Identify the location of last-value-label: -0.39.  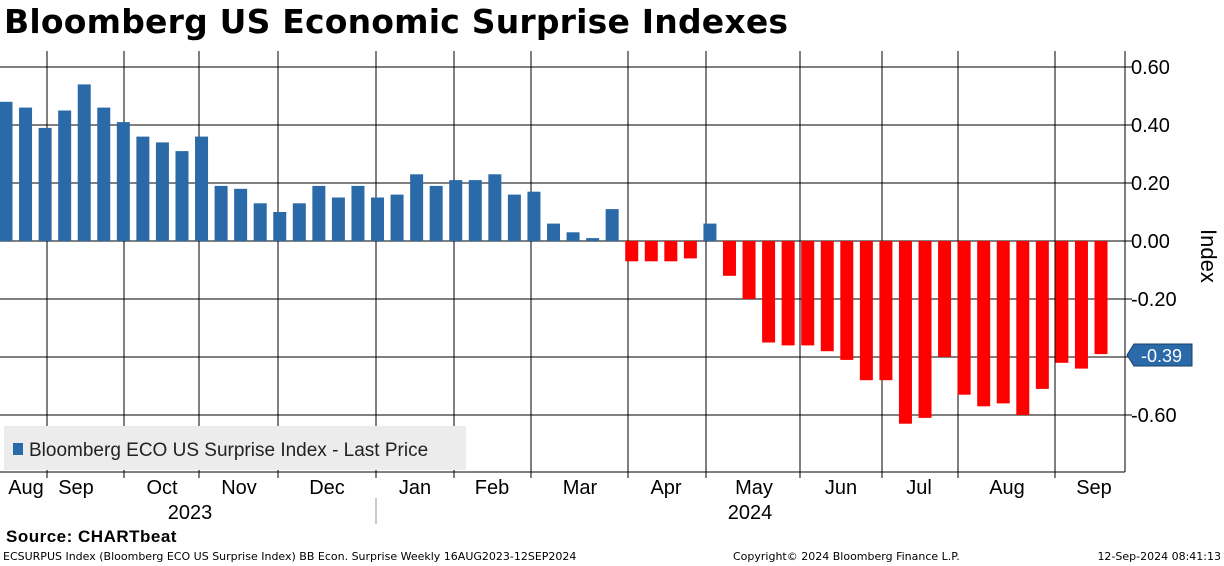
(1161, 356).